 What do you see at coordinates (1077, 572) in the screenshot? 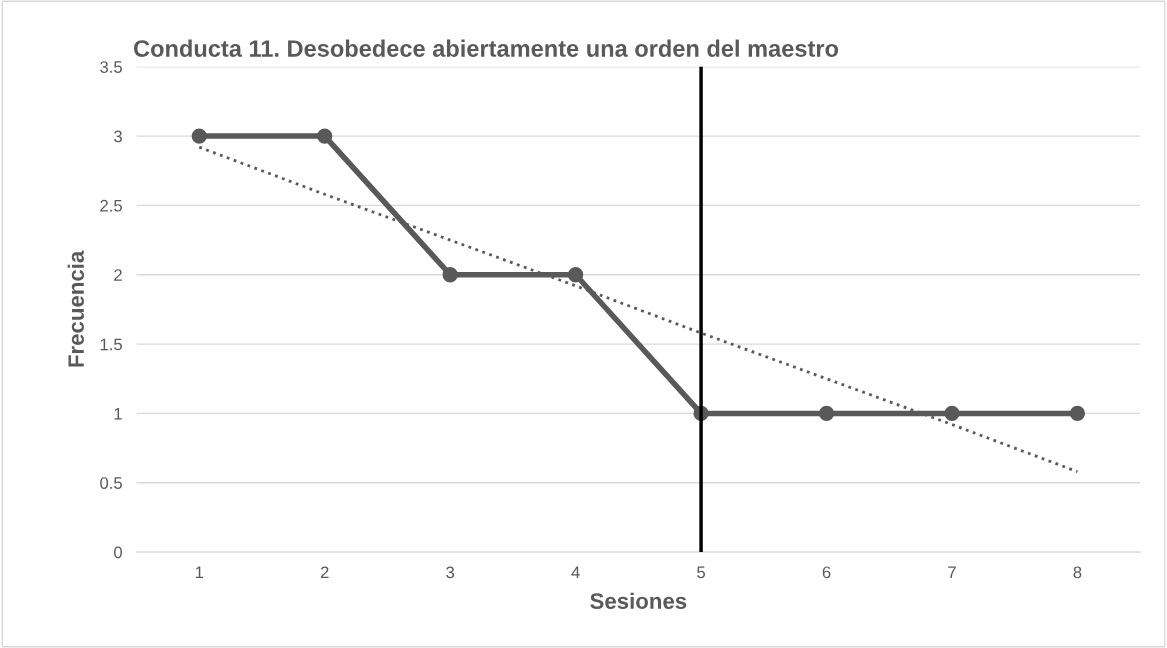
I see `x-tick-label: 8` at bounding box center [1077, 572].